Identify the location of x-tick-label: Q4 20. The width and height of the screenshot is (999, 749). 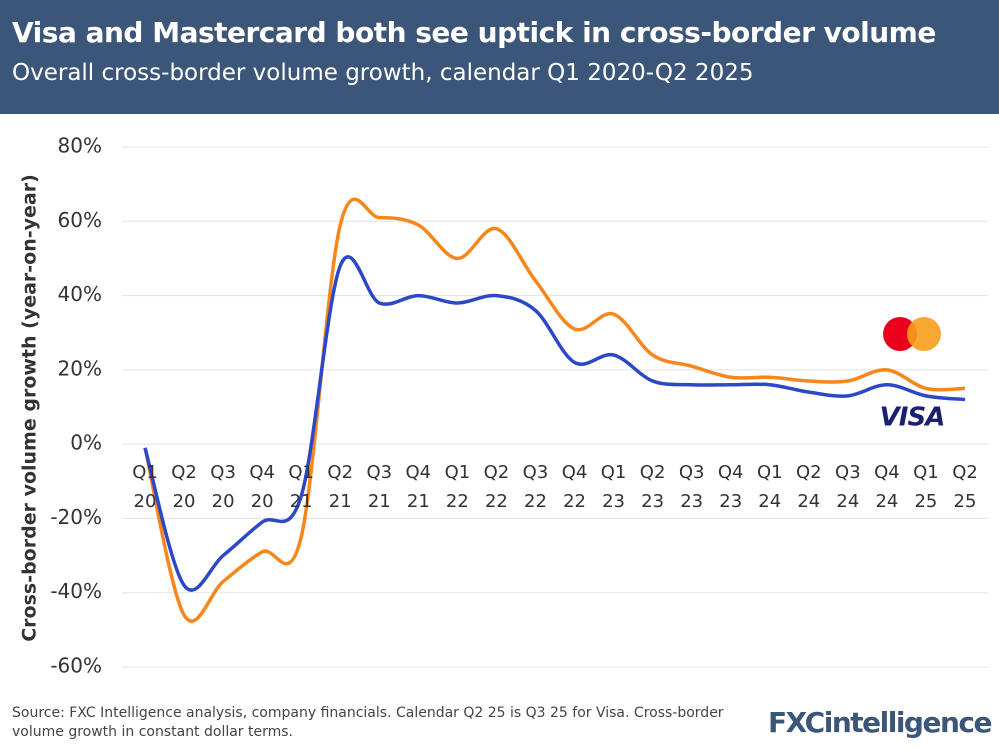
(262, 487).